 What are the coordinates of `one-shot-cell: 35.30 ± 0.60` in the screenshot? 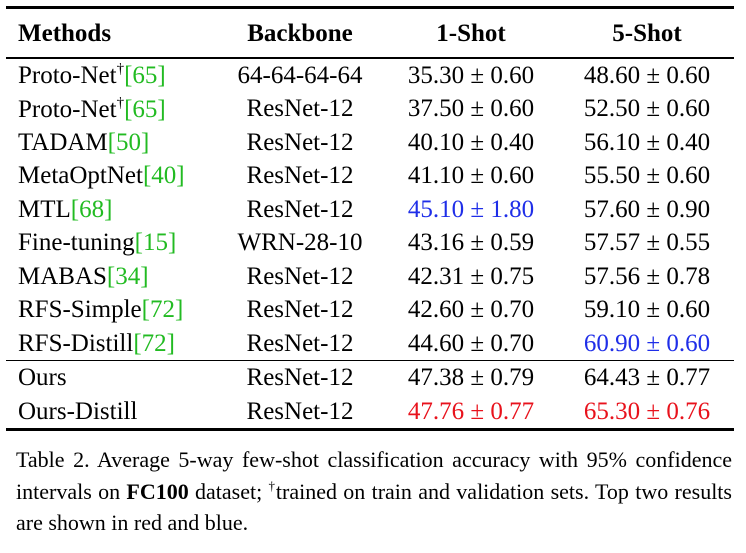 It's located at (471, 75).